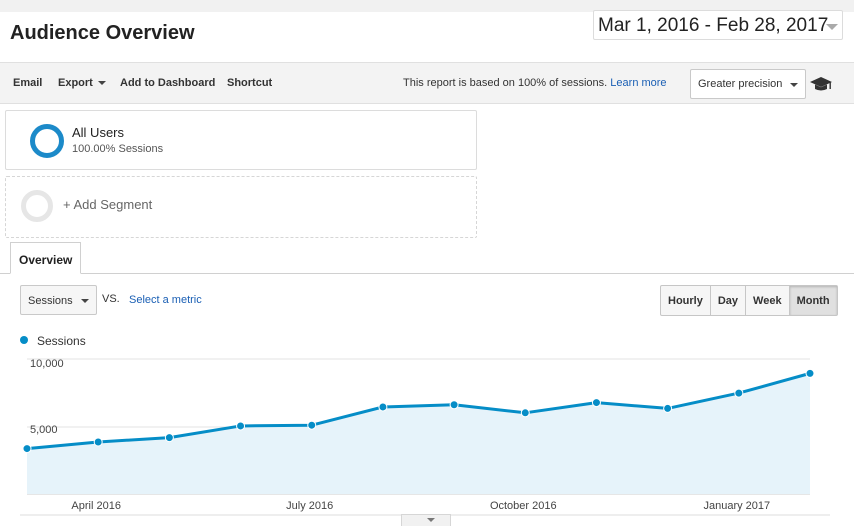 Image resolution: width=854 pixels, height=526 pixels. I want to click on date-range-label: Mar 1, 2016 - Feb 28, 2017, so click(713, 25).